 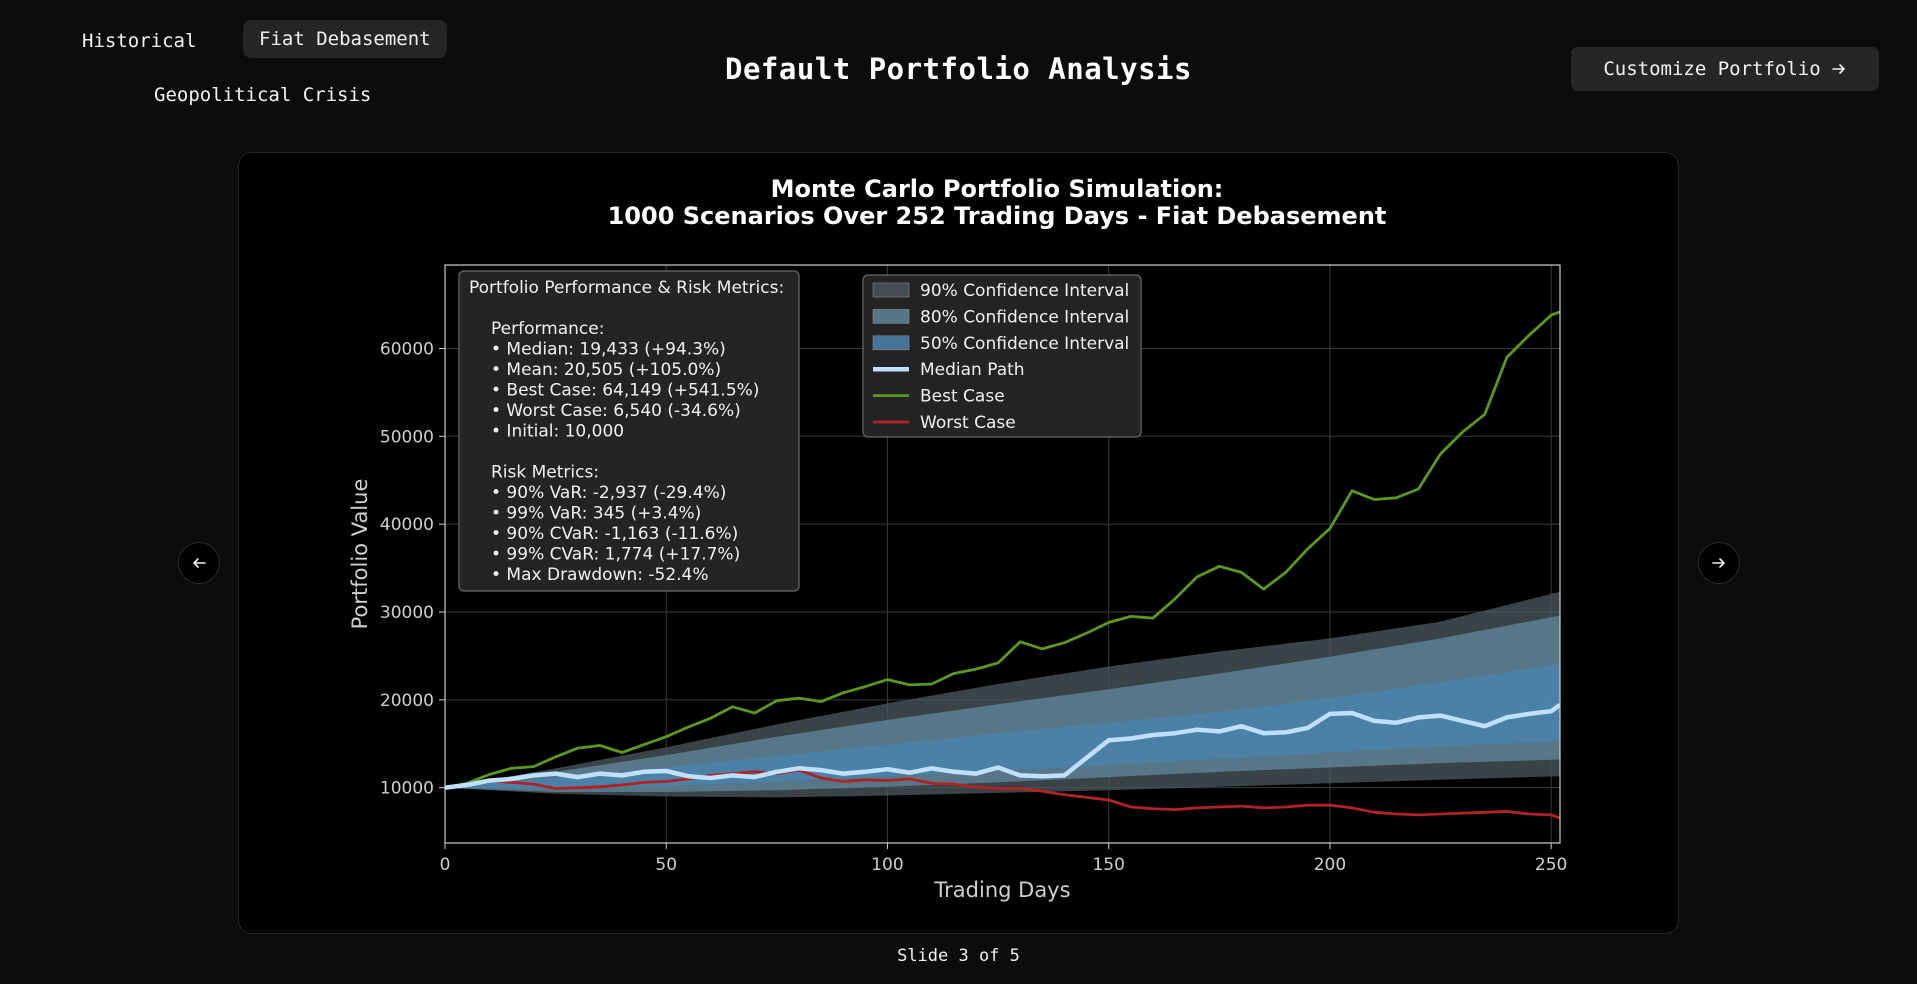 What do you see at coordinates (958, 69) in the screenshot?
I see `page-title: Default Portfolio Analysis` at bounding box center [958, 69].